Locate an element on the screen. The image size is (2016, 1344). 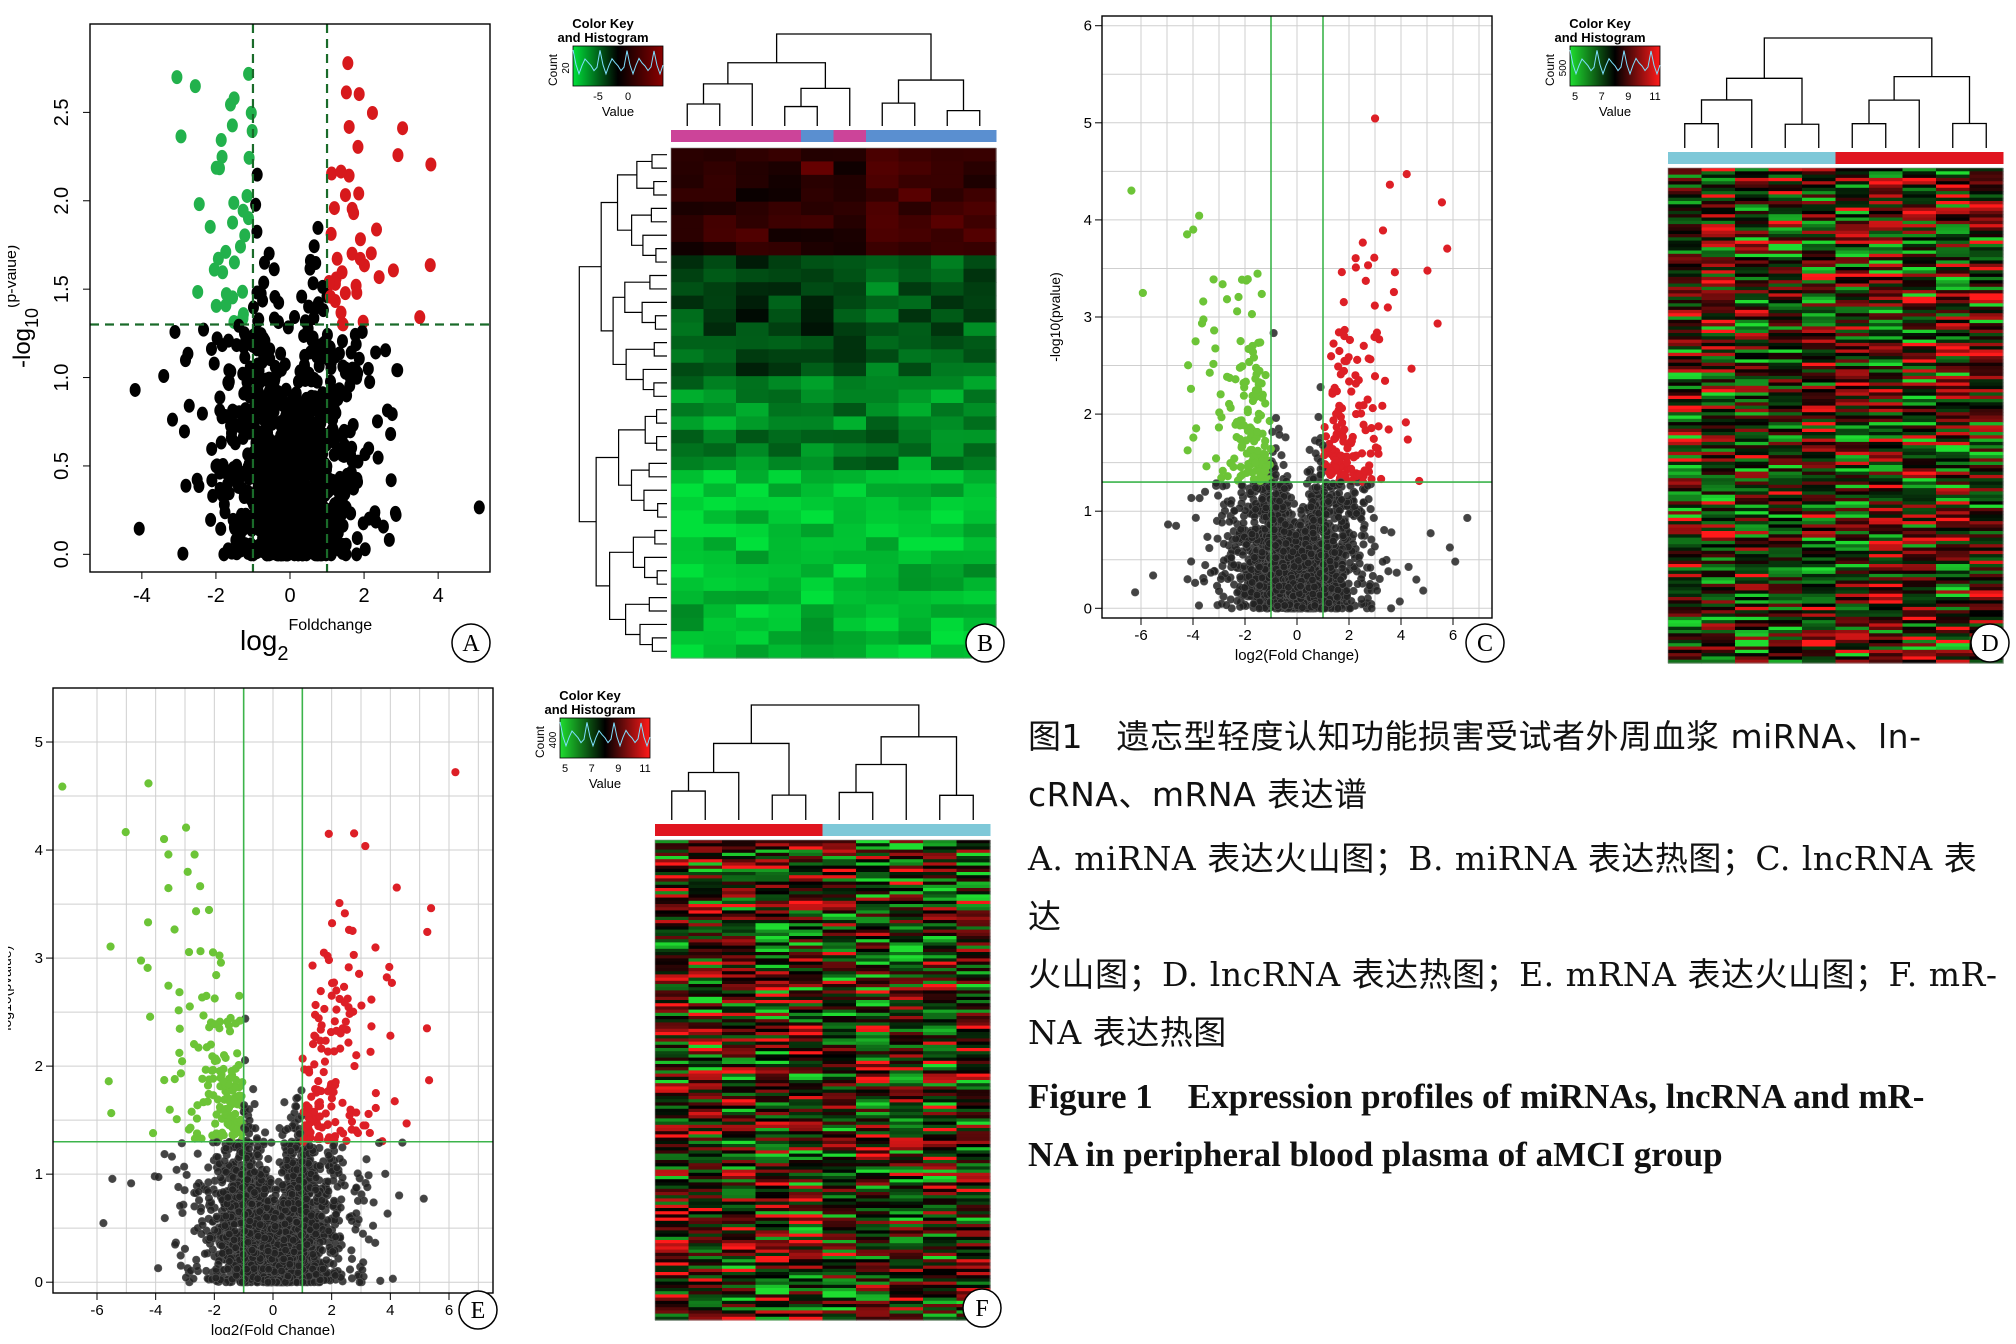
y-tick-label: 2 is located at coordinates (1088, 414).